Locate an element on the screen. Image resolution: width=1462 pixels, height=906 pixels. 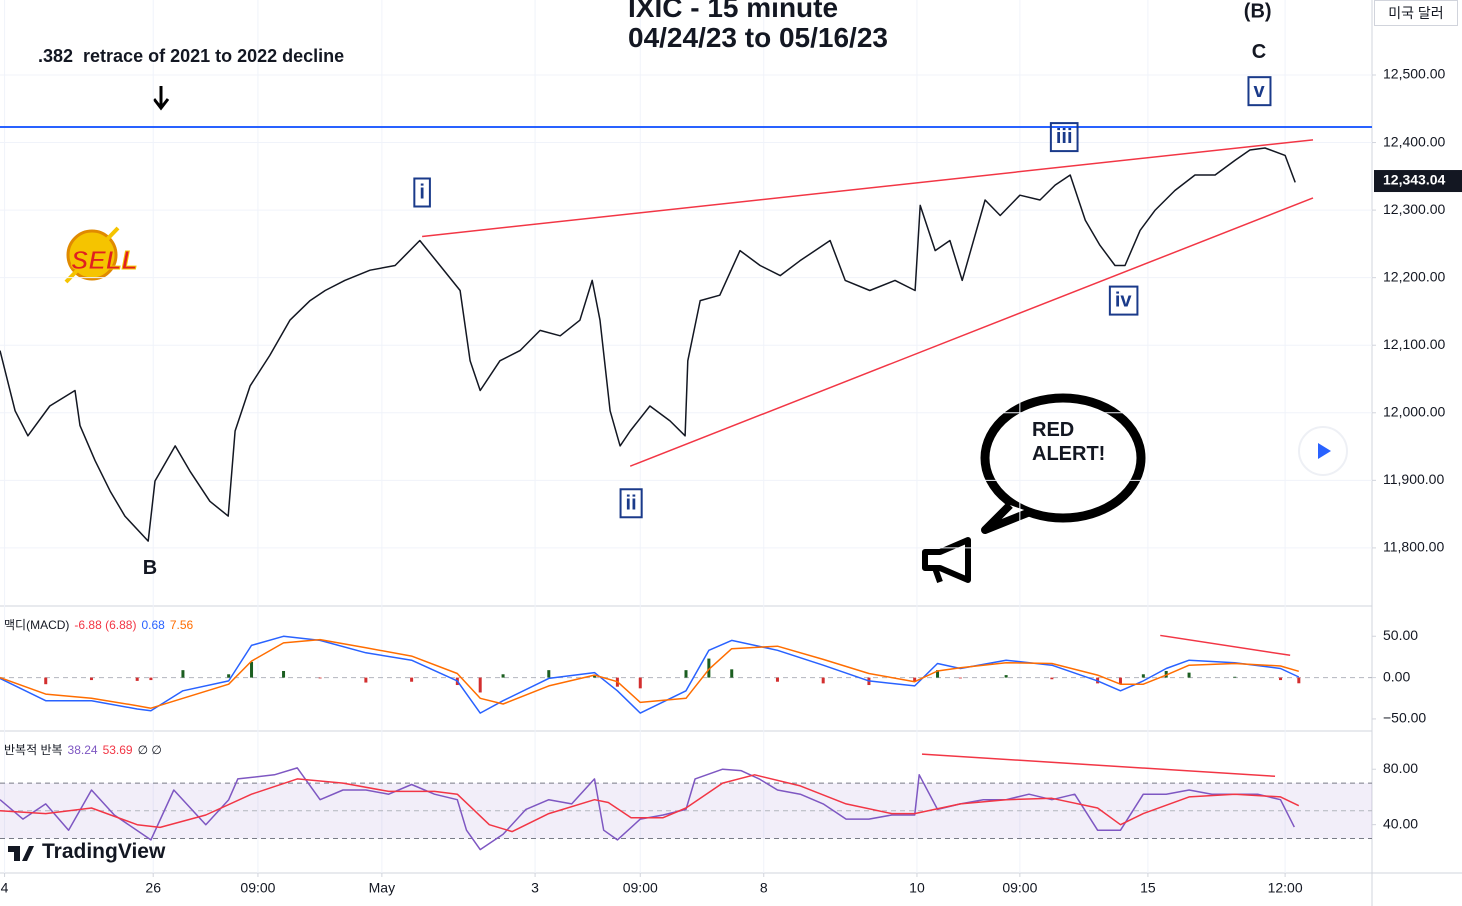
legend-entry: 7.56 is located at coordinates (181, 625).